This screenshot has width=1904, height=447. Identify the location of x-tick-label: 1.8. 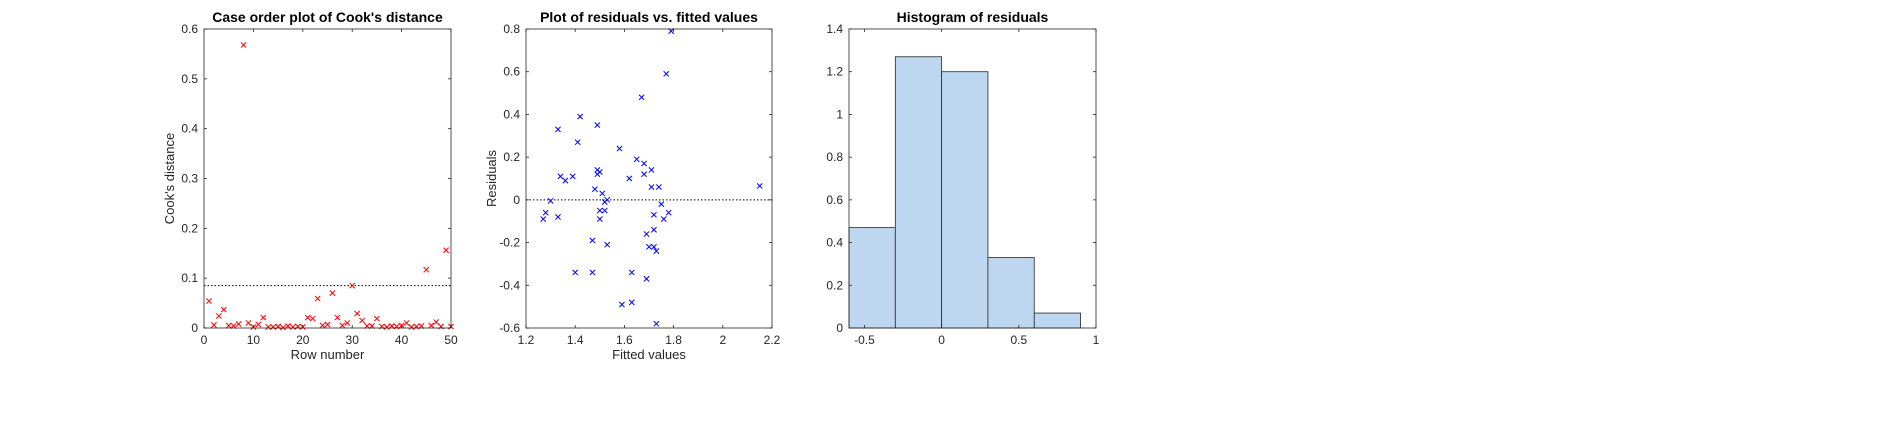
(673, 340).